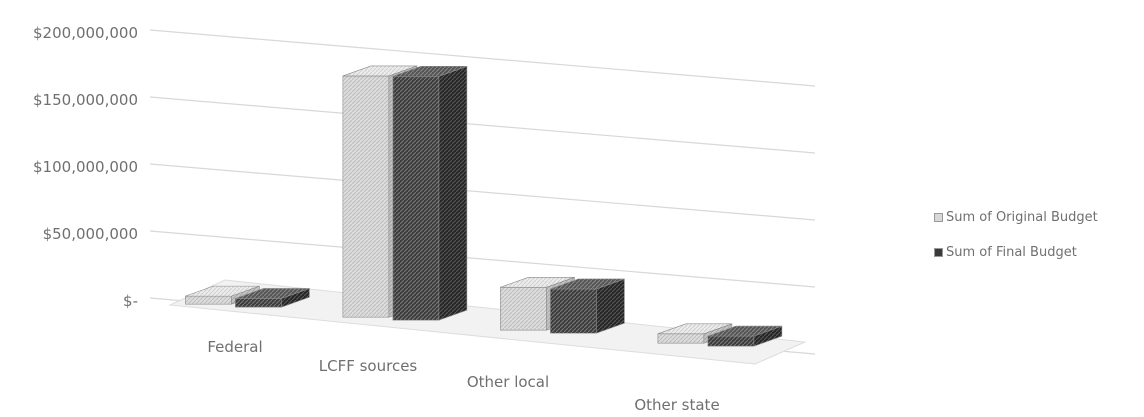 This screenshot has height=417, width=1144. I want to click on y-tick-label: $-, so click(130, 301).